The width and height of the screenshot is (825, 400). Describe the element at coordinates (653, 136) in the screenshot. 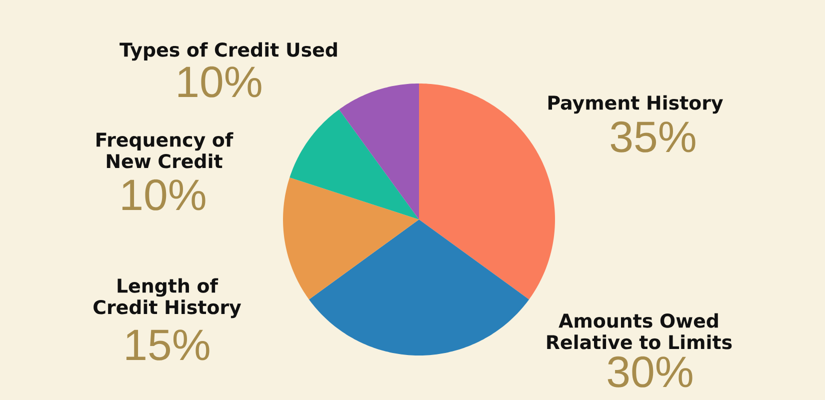

I see `data-label: 35%` at that location.